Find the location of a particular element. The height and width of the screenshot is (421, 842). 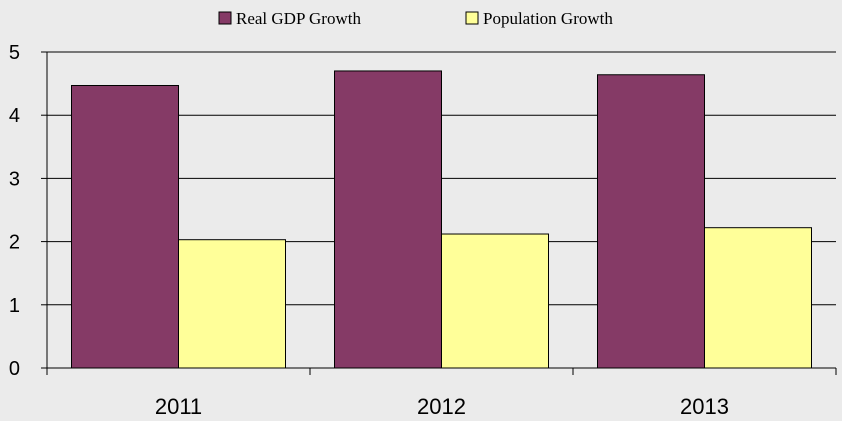

y-tick-label: 5 is located at coordinates (14, 53).